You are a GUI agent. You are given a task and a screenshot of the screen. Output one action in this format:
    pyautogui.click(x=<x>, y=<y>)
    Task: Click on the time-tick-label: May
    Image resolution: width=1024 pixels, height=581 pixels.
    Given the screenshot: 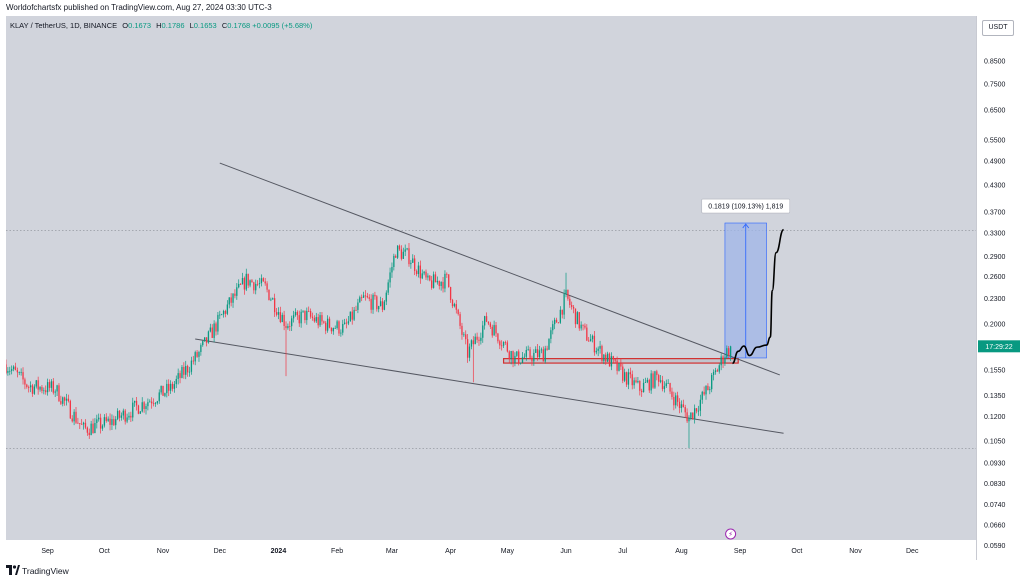 What is the action you would take?
    pyautogui.click(x=508, y=551)
    